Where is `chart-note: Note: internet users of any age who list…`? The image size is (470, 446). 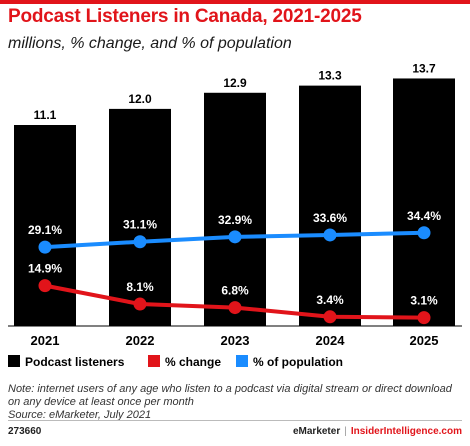 chart-note: Note: internet users of any age who list… is located at coordinates (236, 402).